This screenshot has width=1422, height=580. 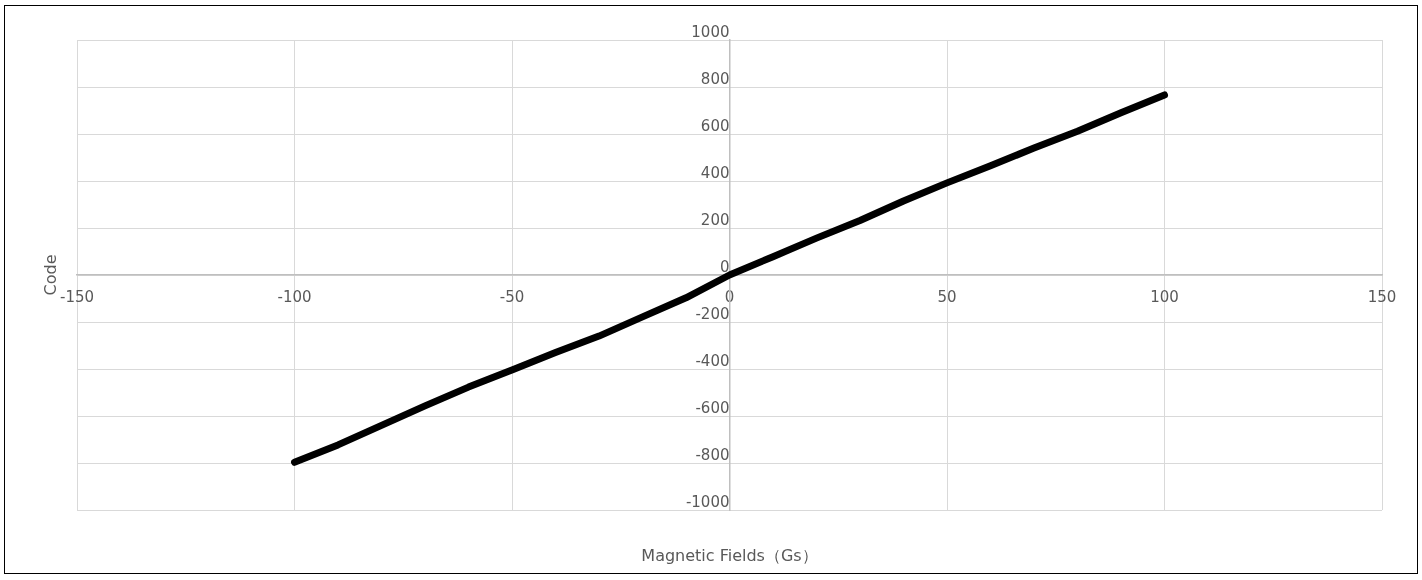 I want to click on y-tick-label: 1000, so click(x=710, y=31).